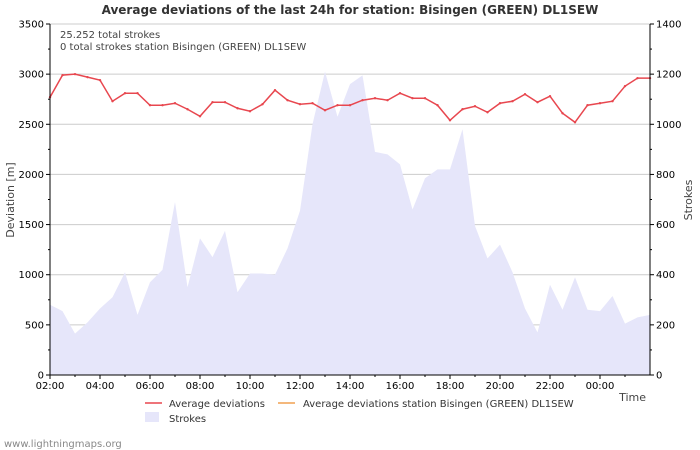 This screenshot has height=450, width=700. I want to click on x-tick-label: 02:00, so click(50, 386).